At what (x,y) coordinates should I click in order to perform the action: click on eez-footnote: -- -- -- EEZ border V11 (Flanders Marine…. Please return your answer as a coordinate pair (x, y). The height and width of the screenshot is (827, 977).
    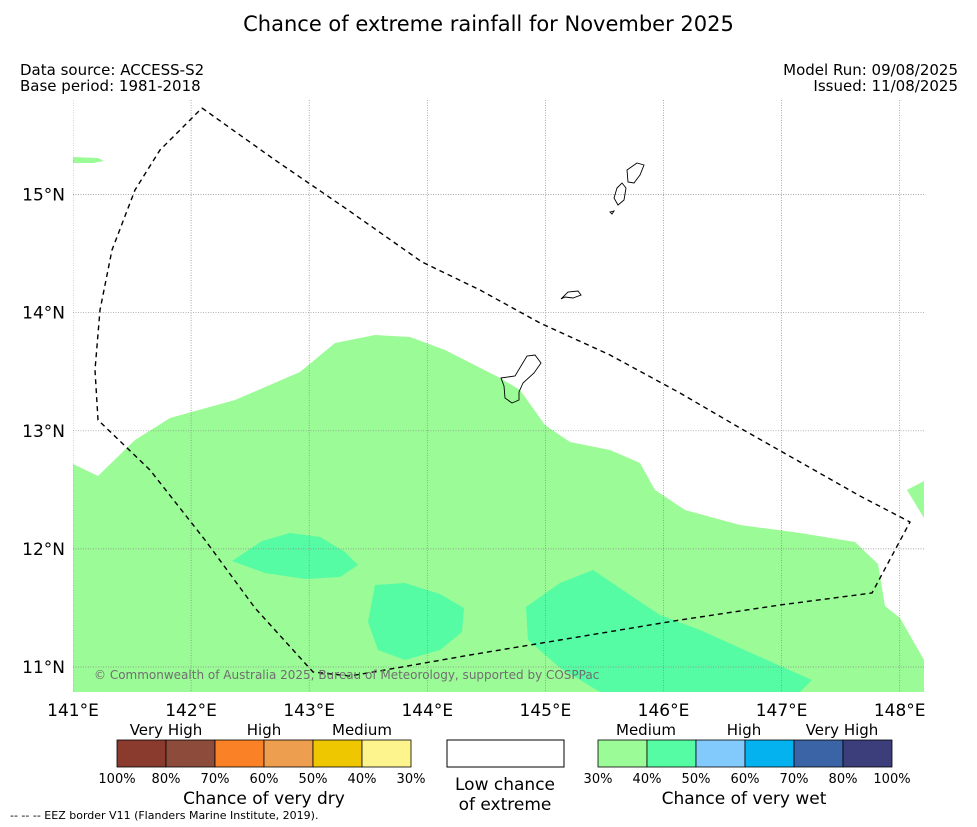
    Looking at the image, I should click on (164, 815).